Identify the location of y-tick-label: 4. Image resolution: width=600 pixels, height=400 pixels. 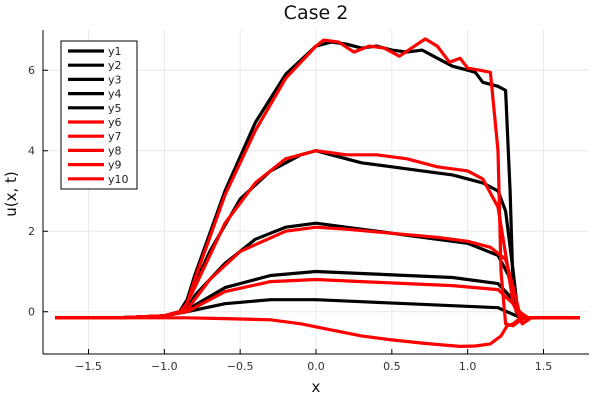
(31, 151).